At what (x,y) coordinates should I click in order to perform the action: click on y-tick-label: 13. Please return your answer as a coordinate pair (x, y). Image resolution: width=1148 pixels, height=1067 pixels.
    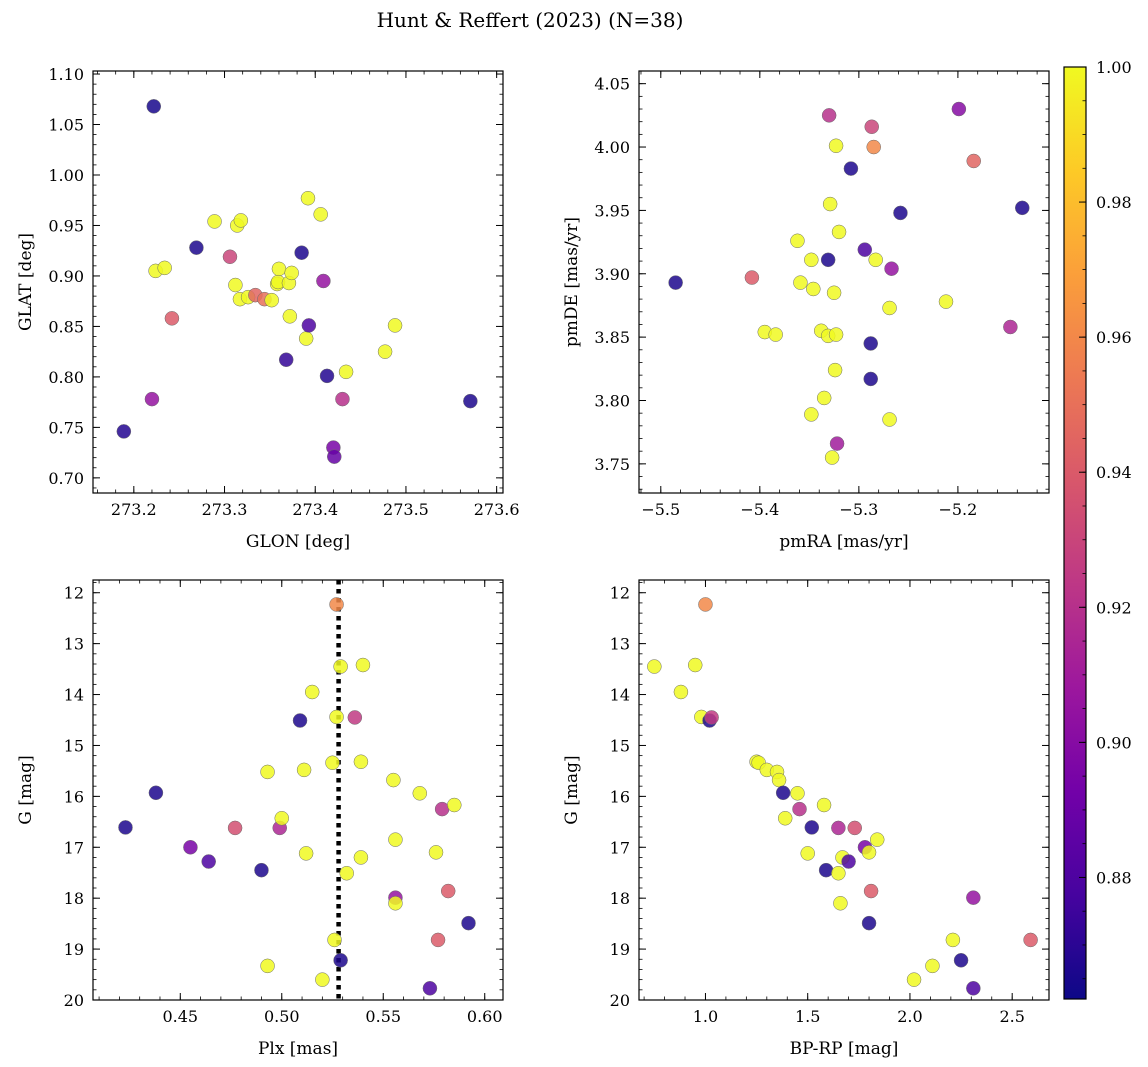
    Looking at the image, I should click on (74, 644).